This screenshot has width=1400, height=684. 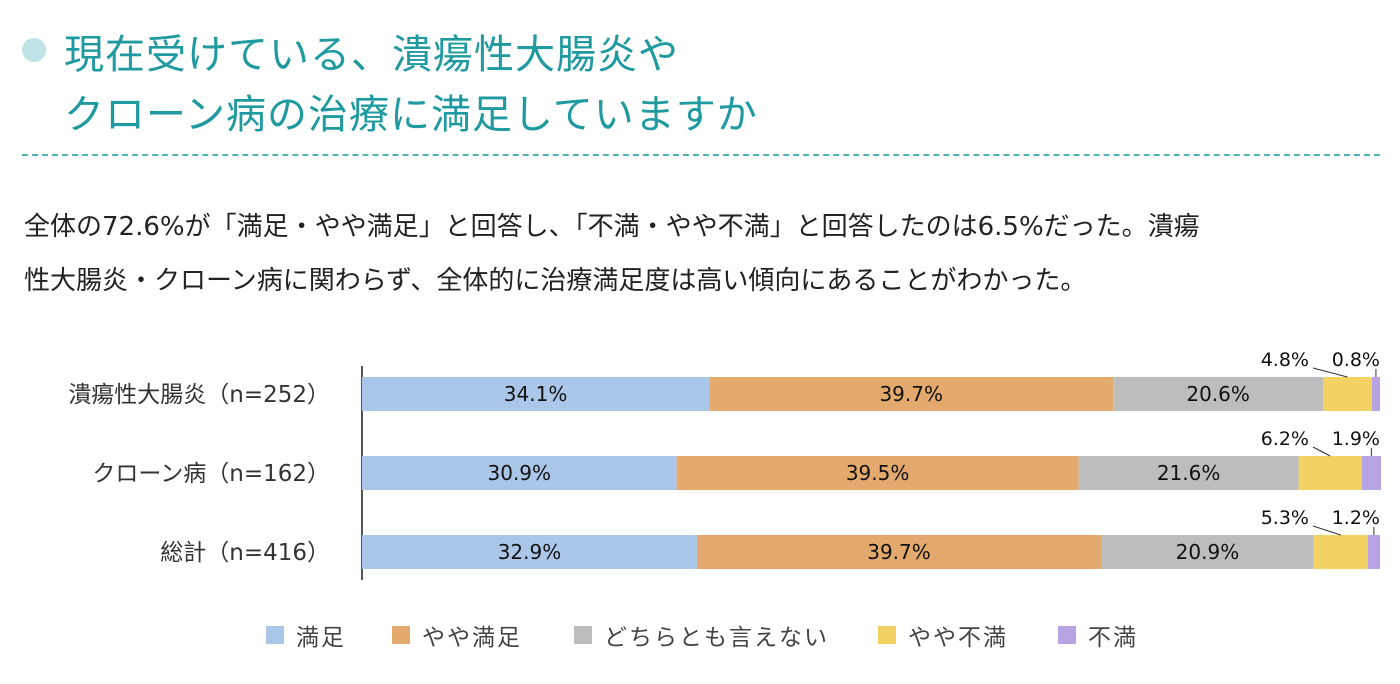 I want to click on title-line-1: 現在受けている、潰瘍性大腸炎や, so click(x=371, y=55).